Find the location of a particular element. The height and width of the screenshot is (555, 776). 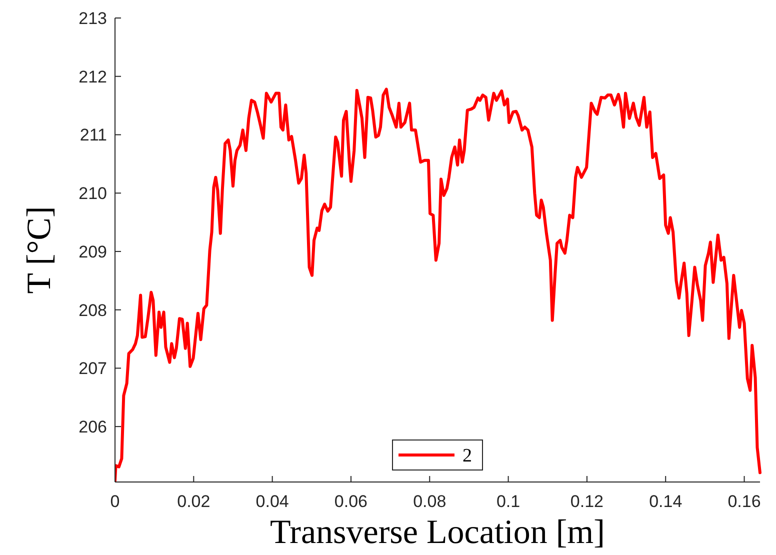

x-tick-label: 0.06 is located at coordinates (351, 501).